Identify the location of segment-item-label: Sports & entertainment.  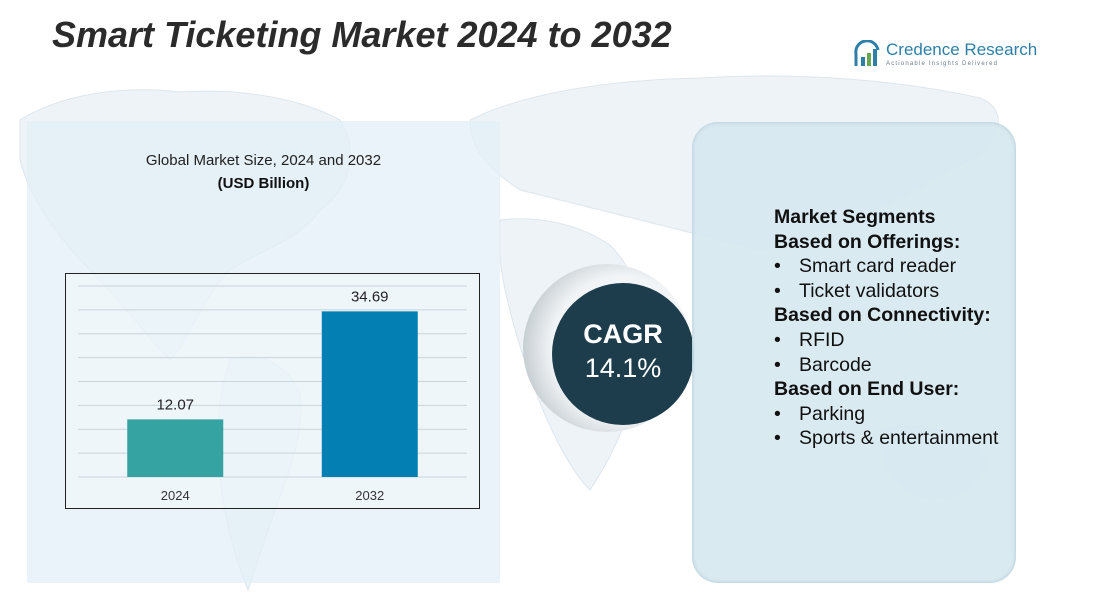
(899, 438).